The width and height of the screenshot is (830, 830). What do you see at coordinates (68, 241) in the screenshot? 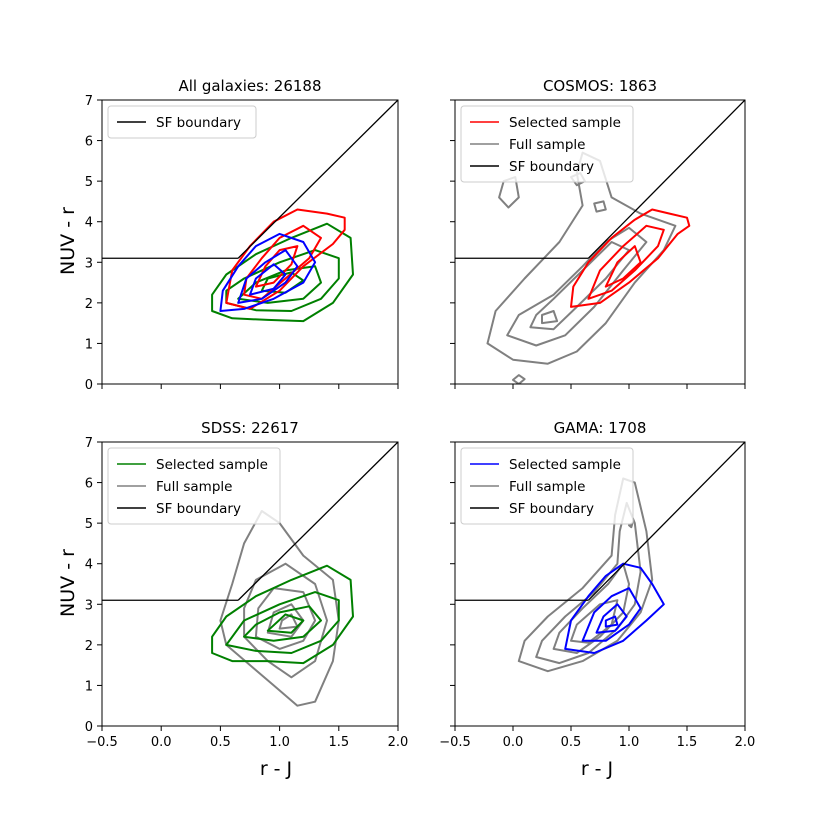
I see `y-axis-label-top: NUV - r` at bounding box center [68, 241].